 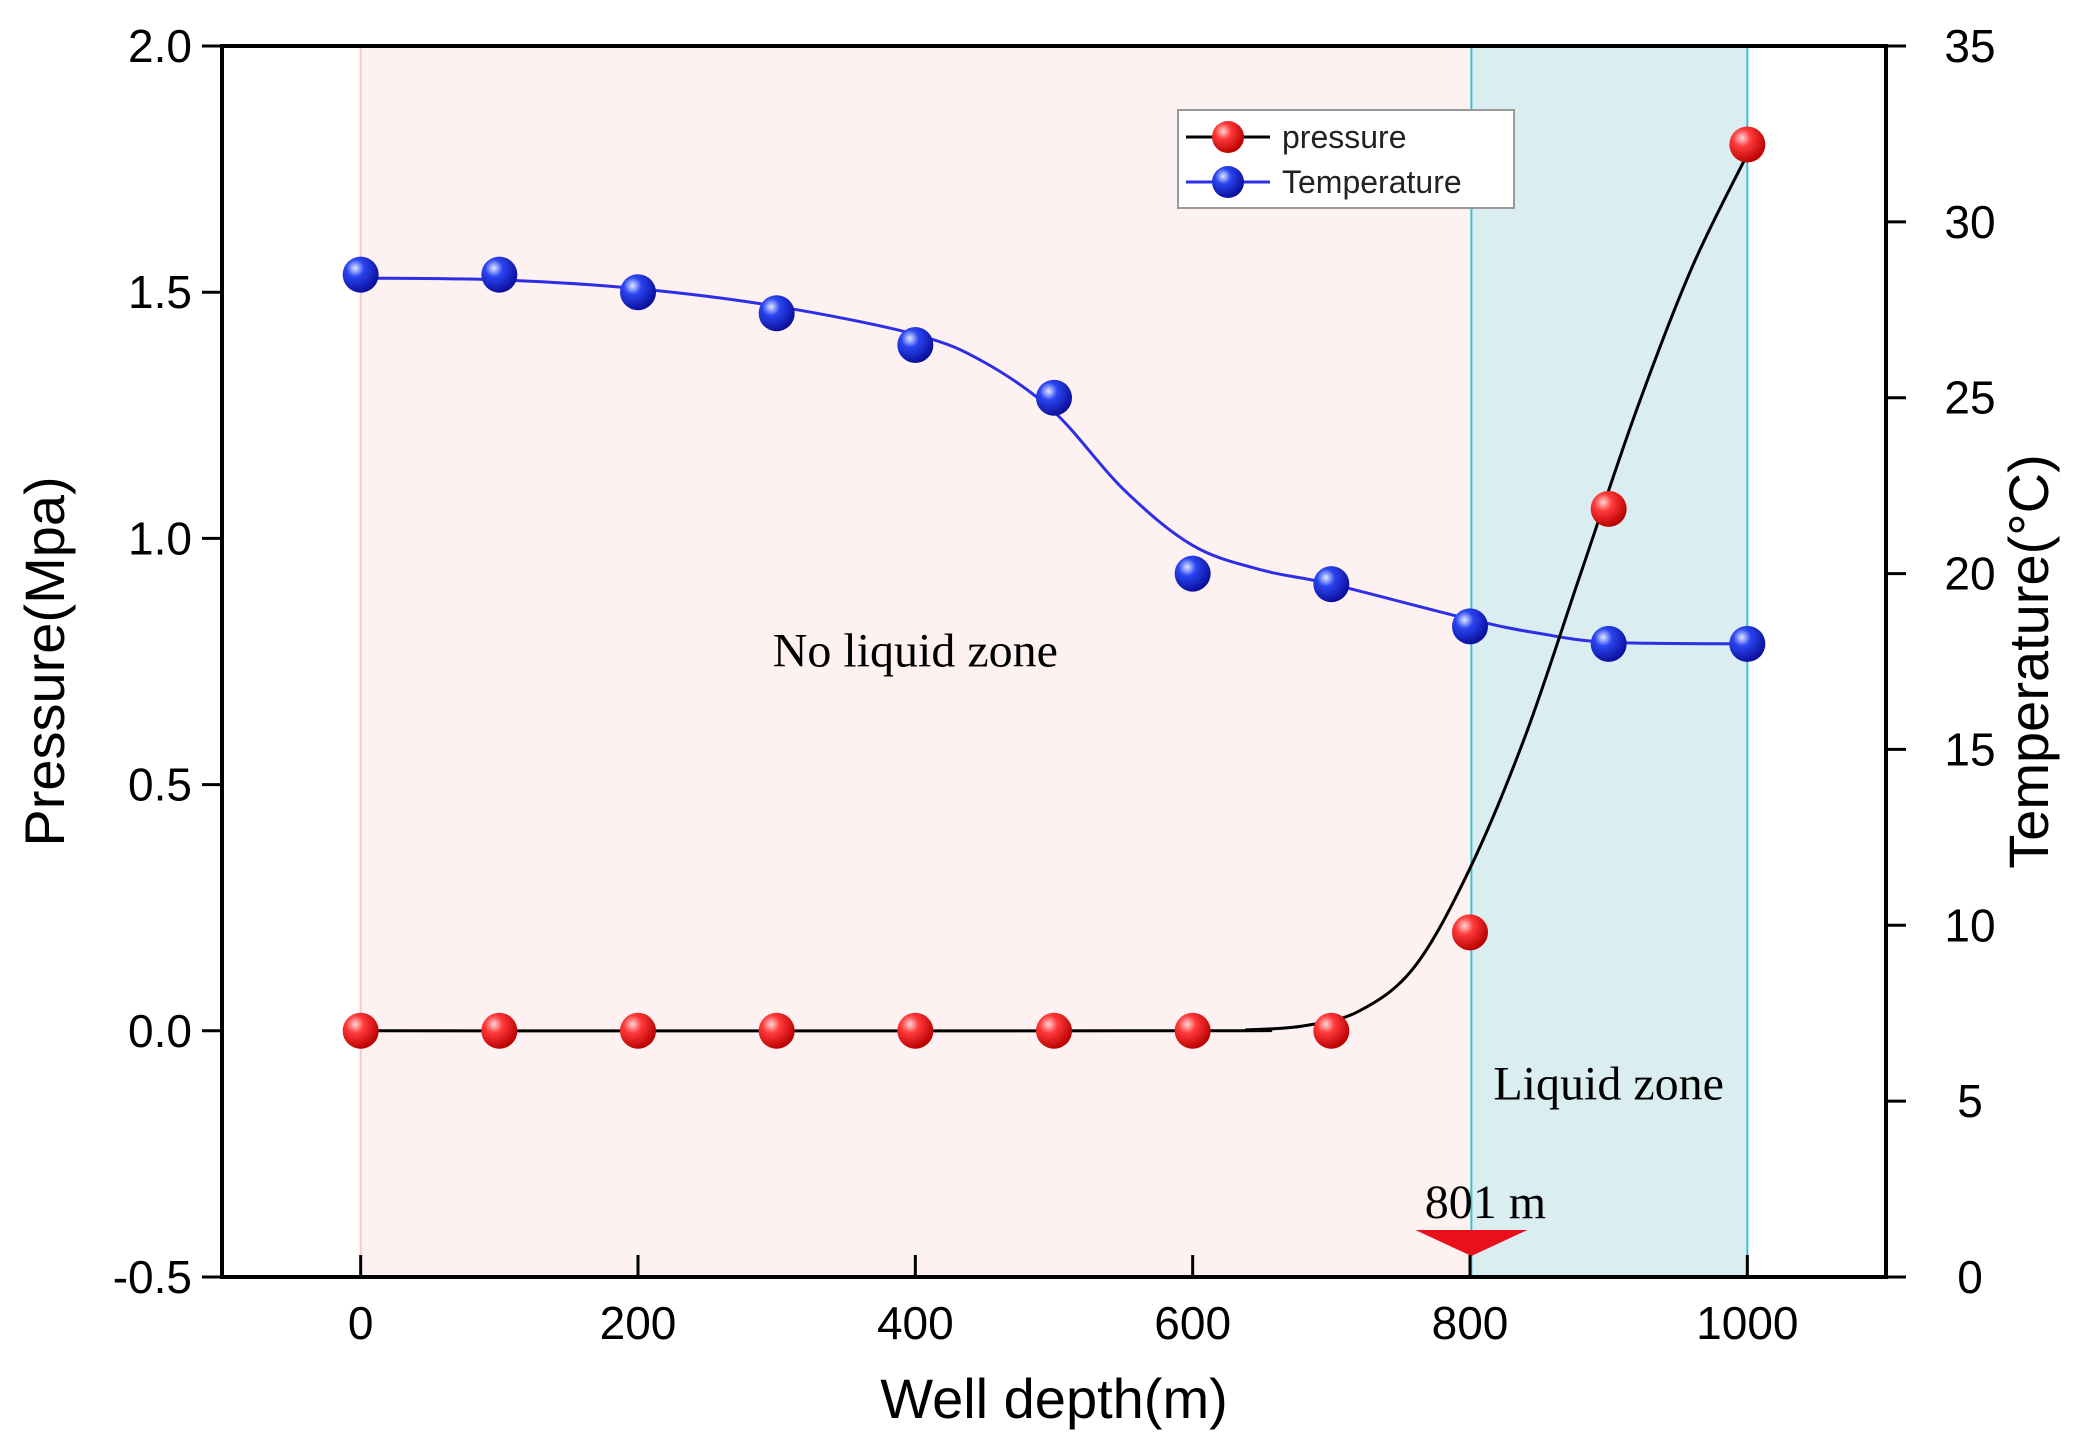 I want to click on depth-marker-arrow-icon, so click(x=1471, y=1243).